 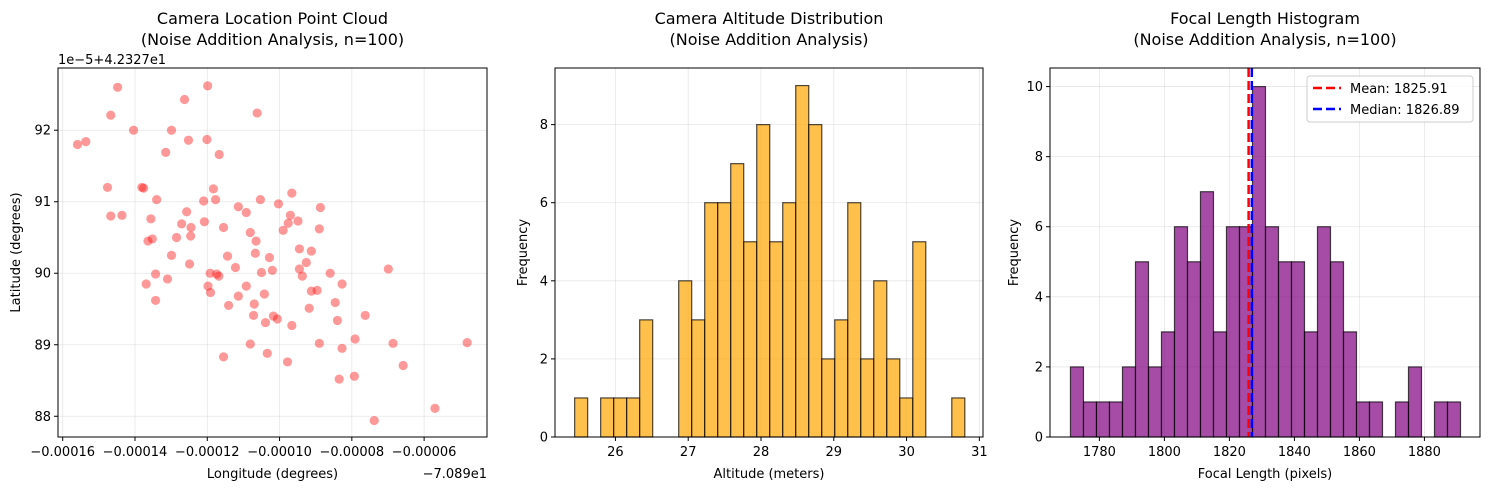 What do you see at coordinates (1039, 367) in the screenshot?
I see `y-tick-label: 2` at bounding box center [1039, 367].